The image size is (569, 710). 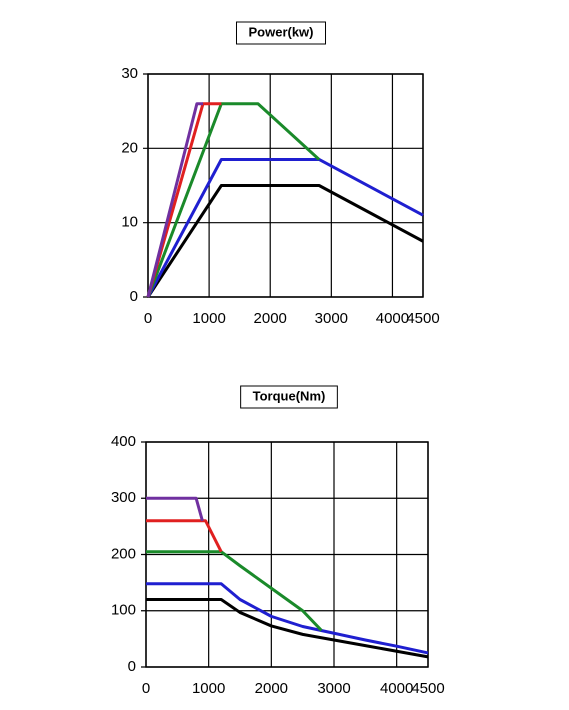 What do you see at coordinates (129, 147) in the screenshot?
I see `y-tick-label: 20` at bounding box center [129, 147].